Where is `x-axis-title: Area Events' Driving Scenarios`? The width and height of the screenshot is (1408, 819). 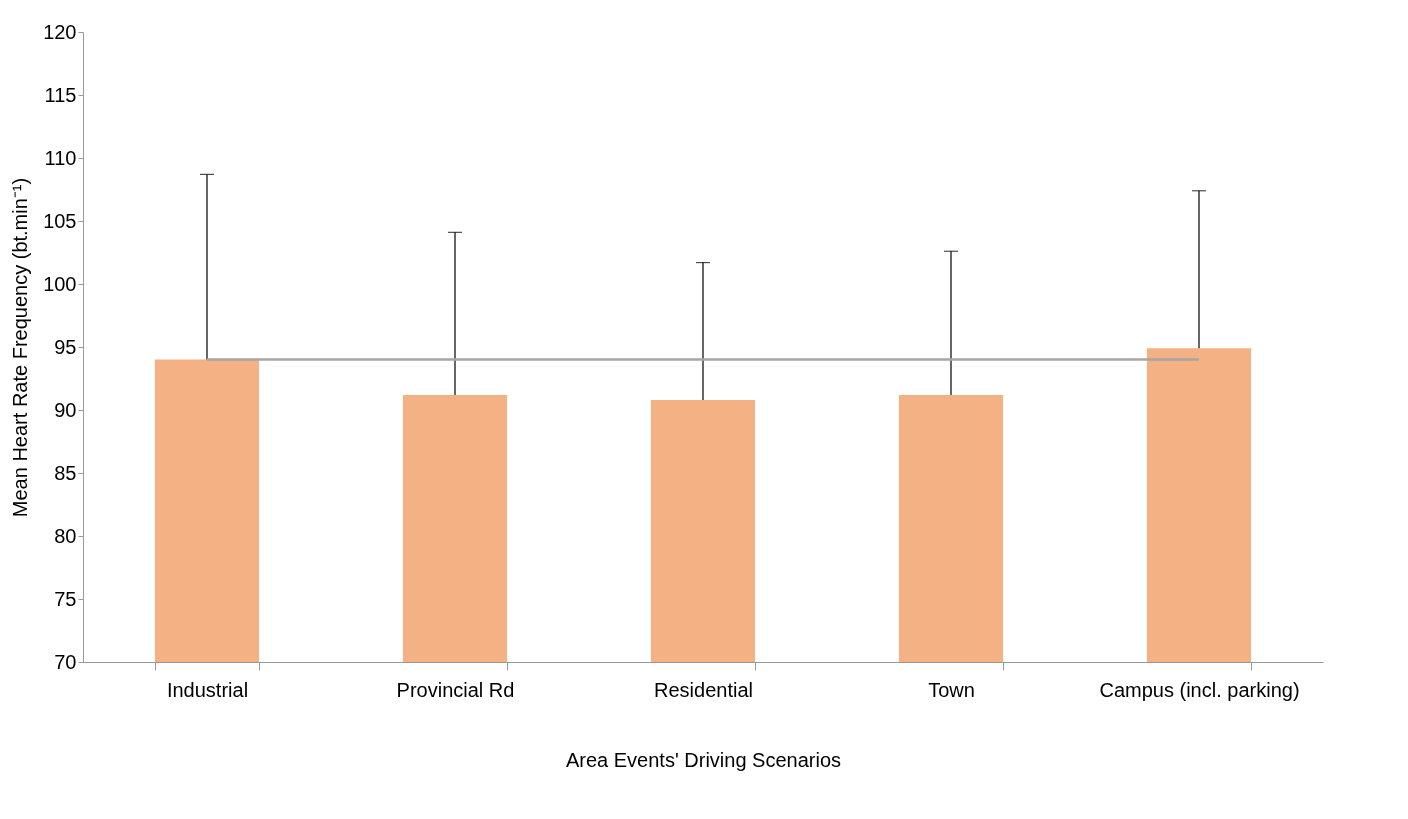
x-axis-title: Area Events' Driving Scenarios is located at coordinates (703, 759).